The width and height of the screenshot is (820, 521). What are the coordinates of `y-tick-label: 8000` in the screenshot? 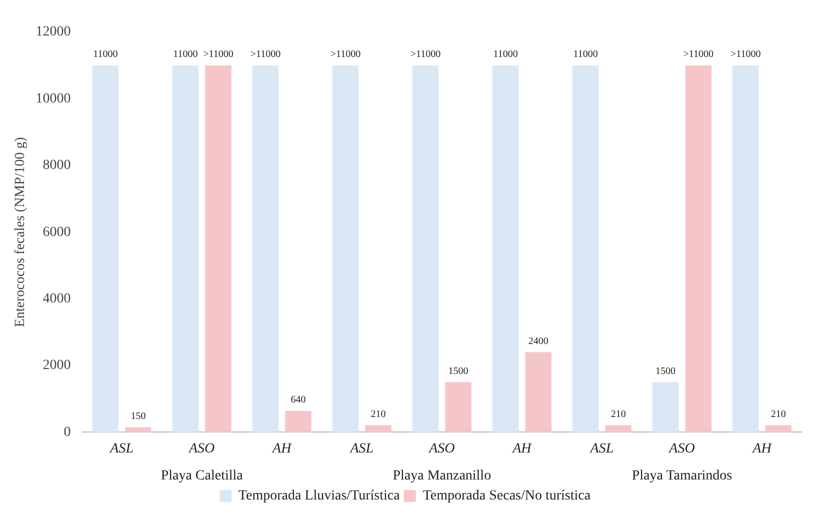 It's located at (56, 166).